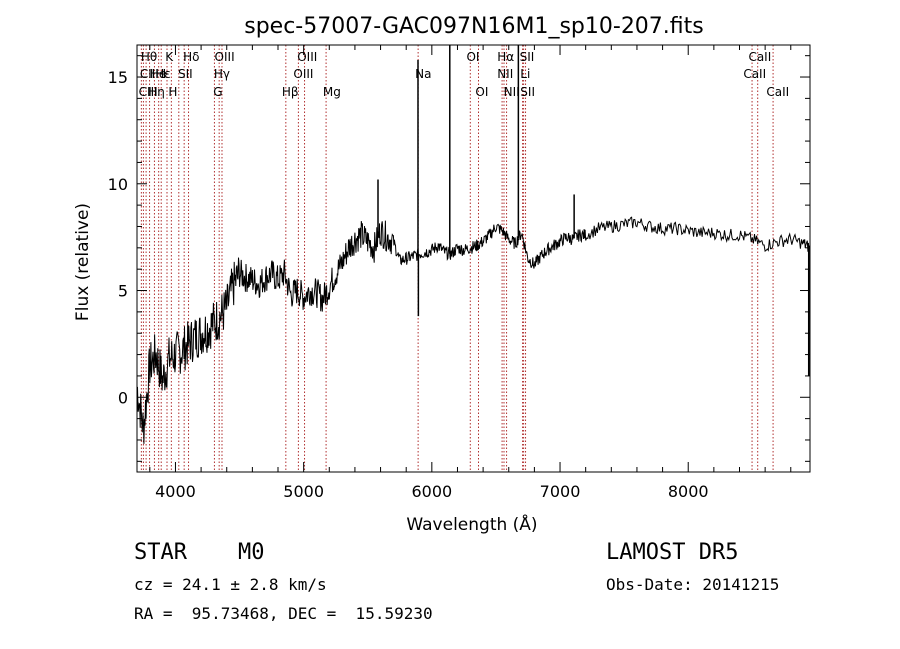 Image resolution: width=900 pixels, height=649 pixels. I want to click on y-axis-label: Flux (relative), so click(83, 262).